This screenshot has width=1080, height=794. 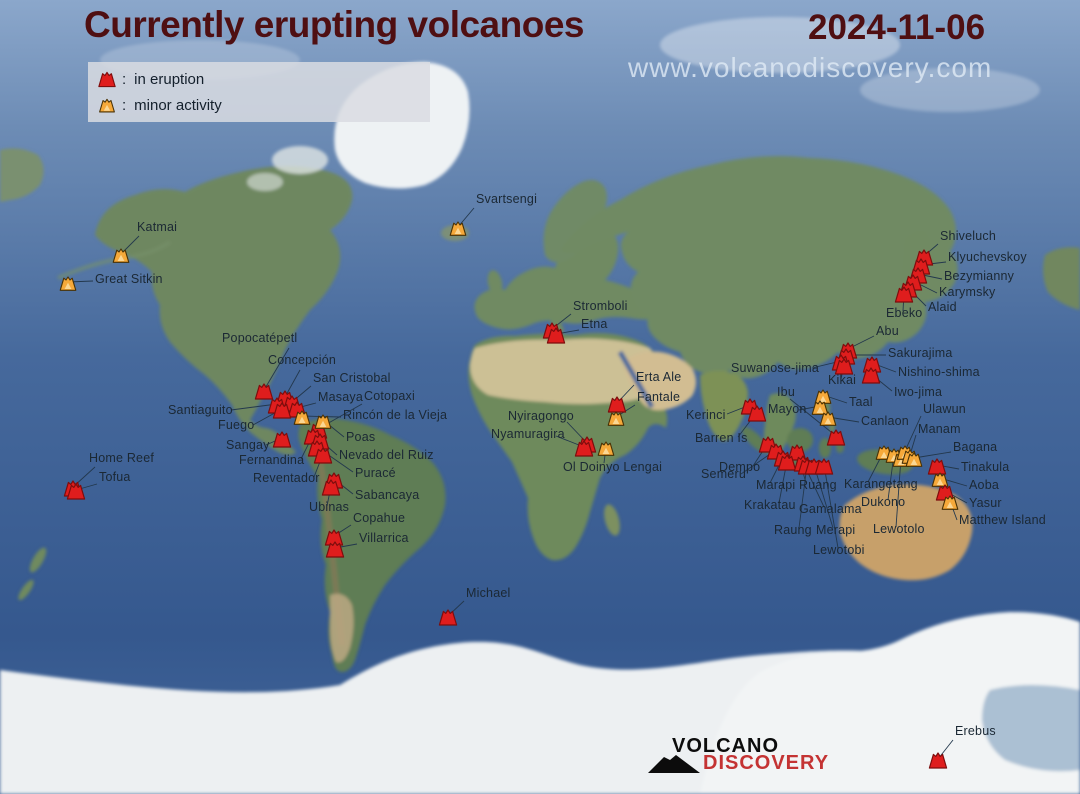 What do you see at coordinates (725, 746) in the screenshot?
I see `logo-text-volcano: VOLCANO` at bounding box center [725, 746].